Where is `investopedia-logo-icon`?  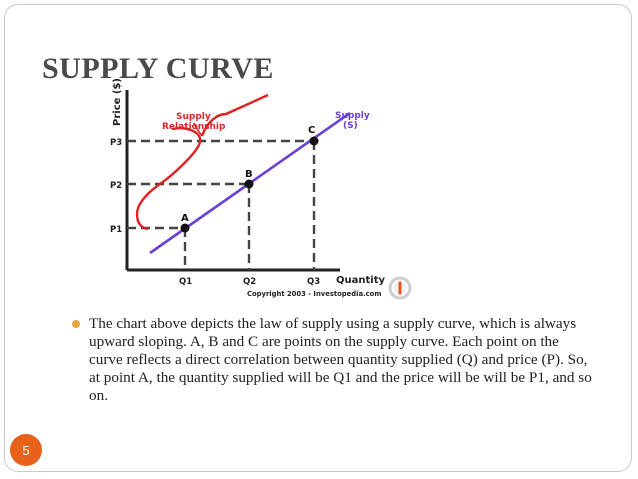 investopedia-logo-icon is located at coordinates (400, 288).